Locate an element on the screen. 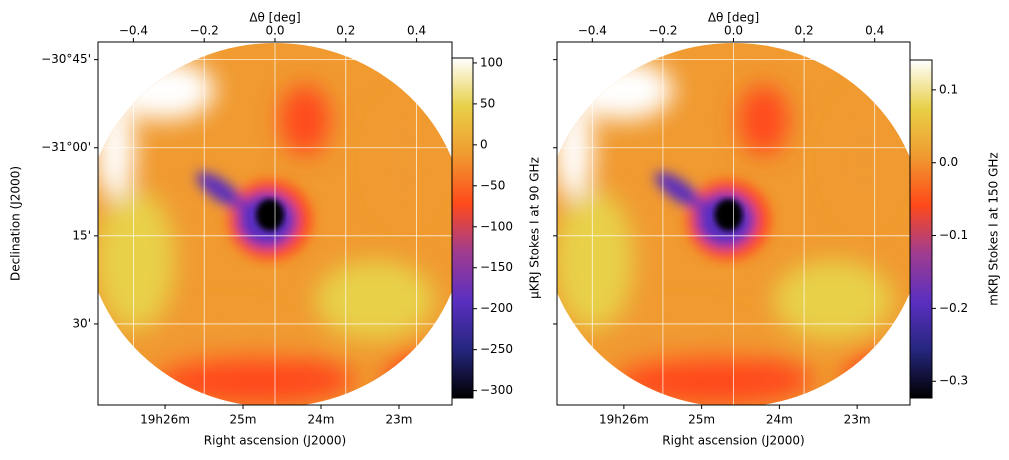 The image size is (1009, 460). colorbar-tick-label: −300 is located at coordinates (496, 390).